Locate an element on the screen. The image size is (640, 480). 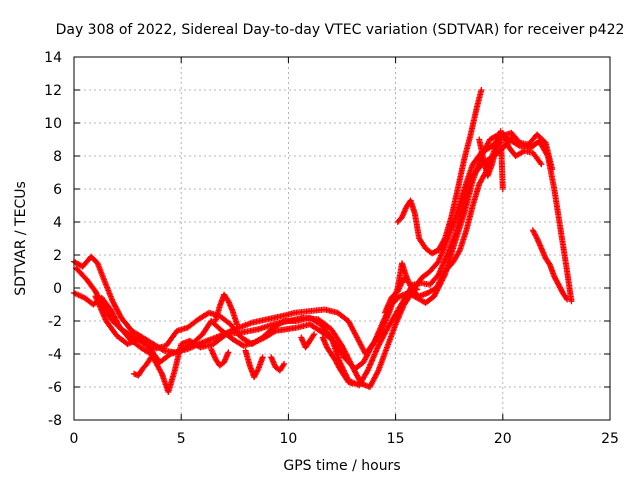
y-tick-label: 6 is located at coordinates (57, 190).